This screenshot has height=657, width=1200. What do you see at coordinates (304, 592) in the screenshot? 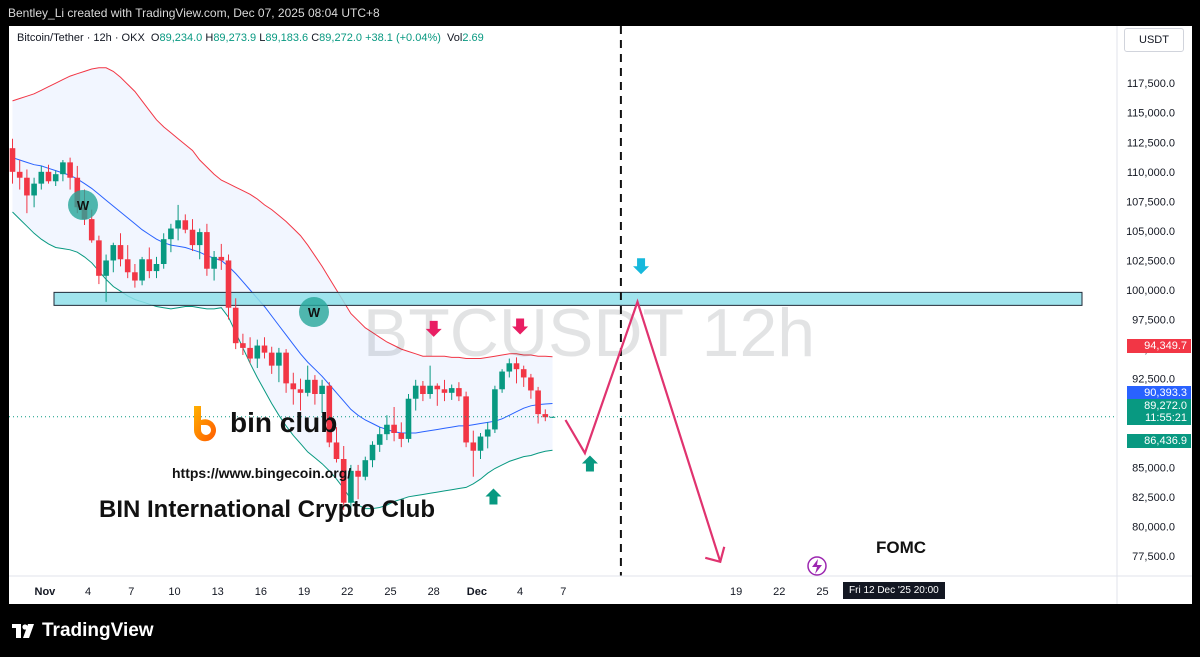
I see `time-tick-label: 19` at bounding box center [304, 592].